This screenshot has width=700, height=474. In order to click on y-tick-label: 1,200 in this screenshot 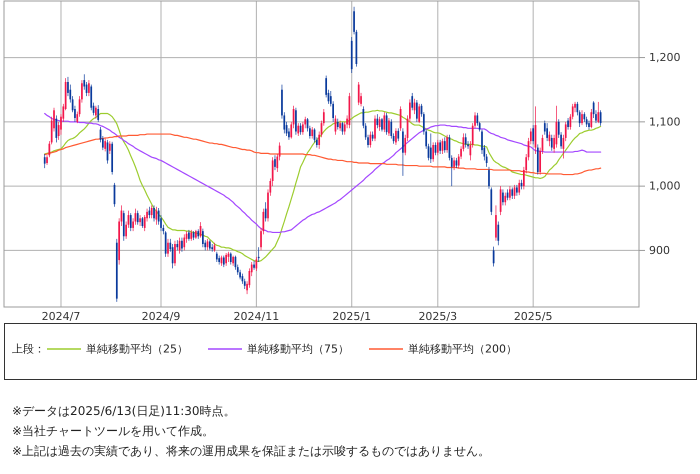, I will do `click(664, 57)`.